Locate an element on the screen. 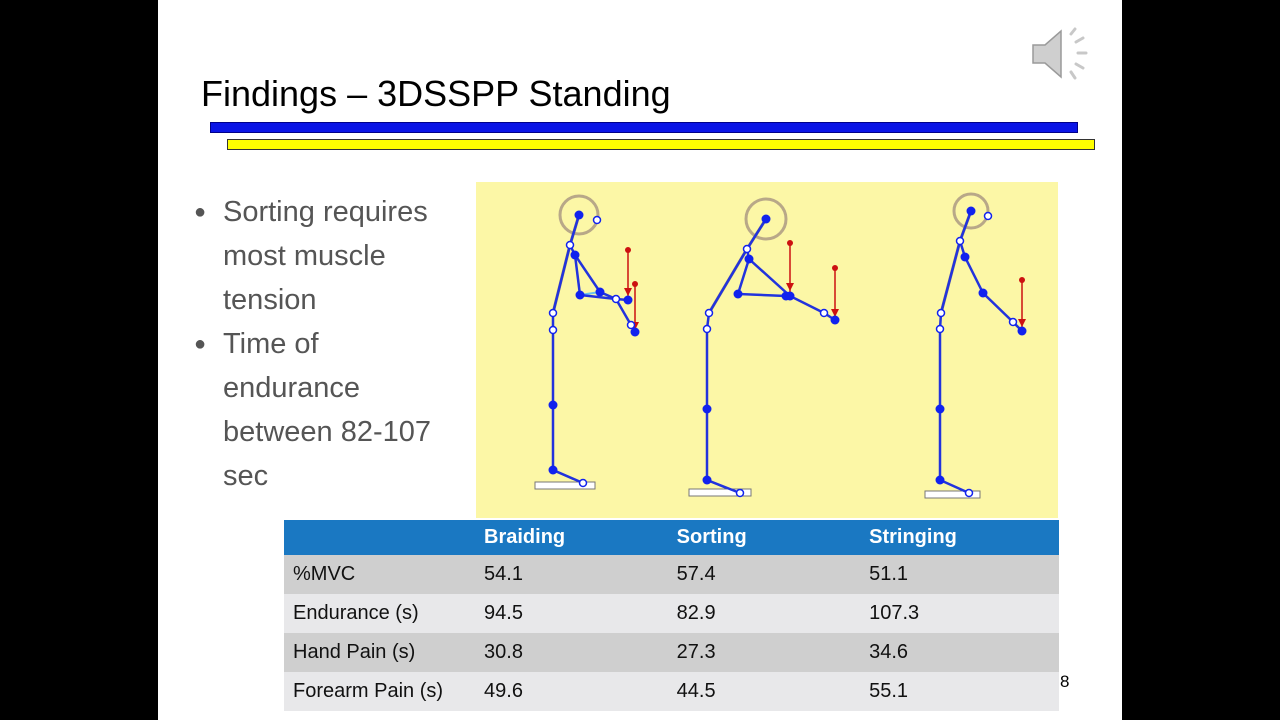  table-cell: 30.8 is located at coordinates (580, 652).